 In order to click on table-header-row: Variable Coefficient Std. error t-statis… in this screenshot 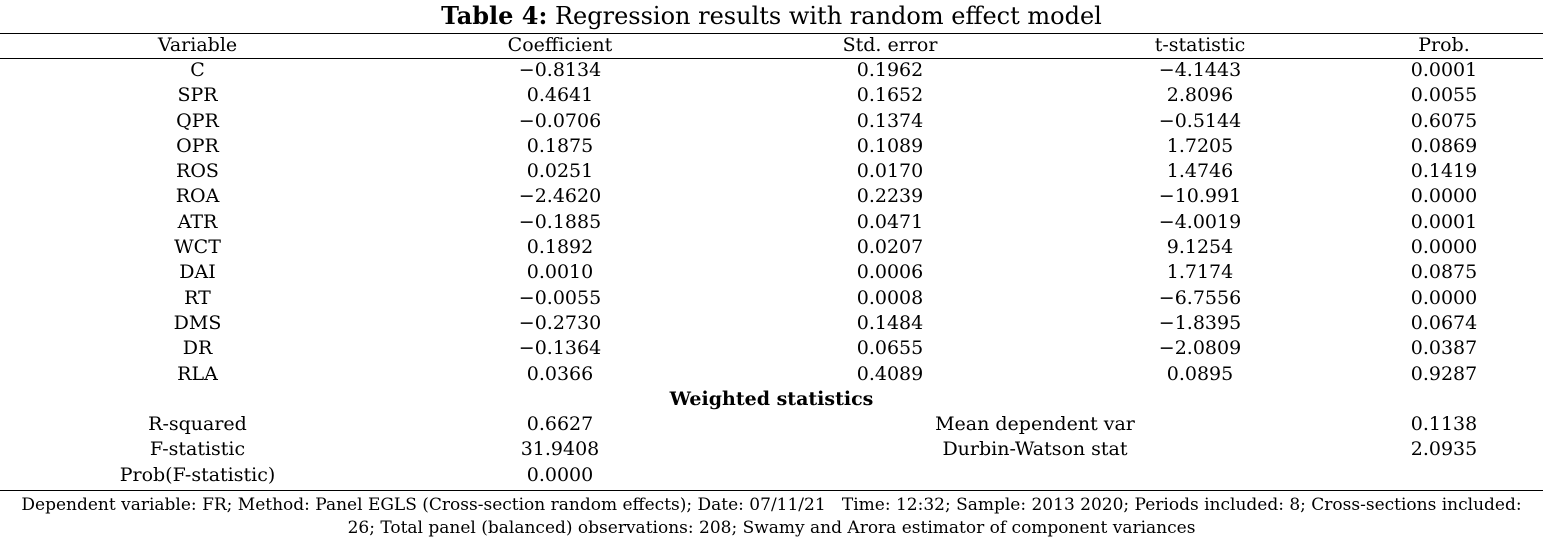, I will do `click(771, 45)`.